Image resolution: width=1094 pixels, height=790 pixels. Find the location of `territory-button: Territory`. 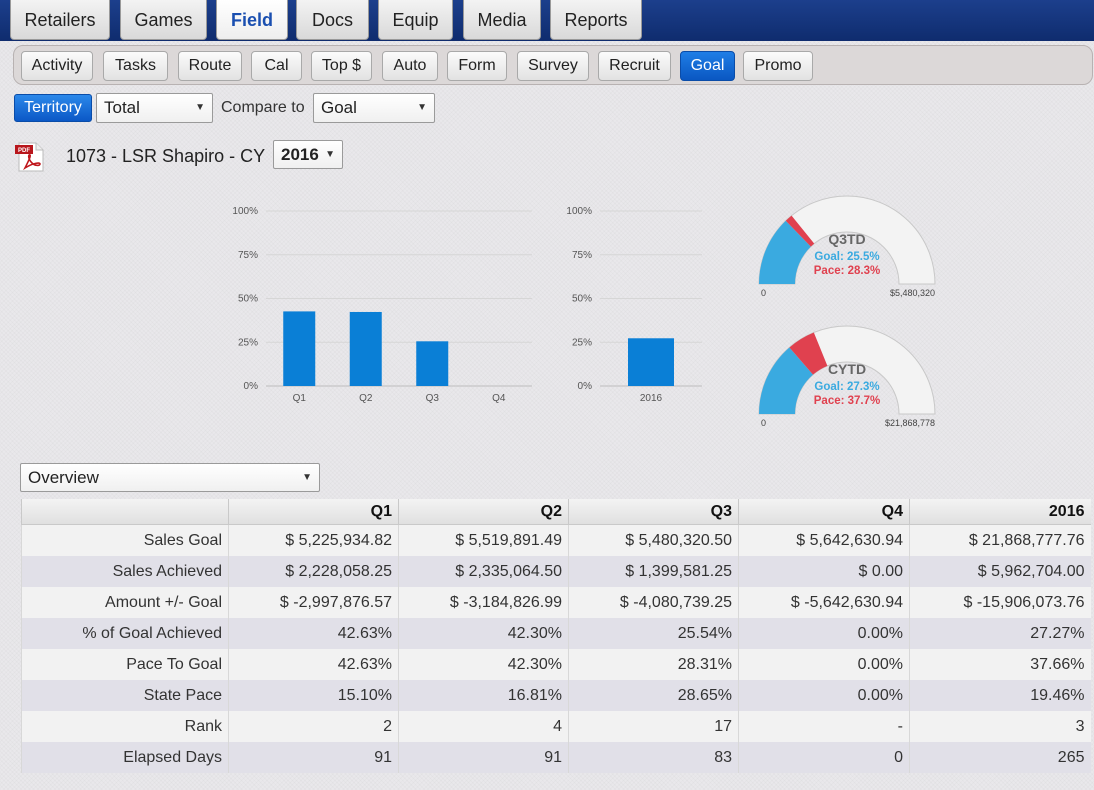

territory-button: Territory is located at coordinates (53, 108).